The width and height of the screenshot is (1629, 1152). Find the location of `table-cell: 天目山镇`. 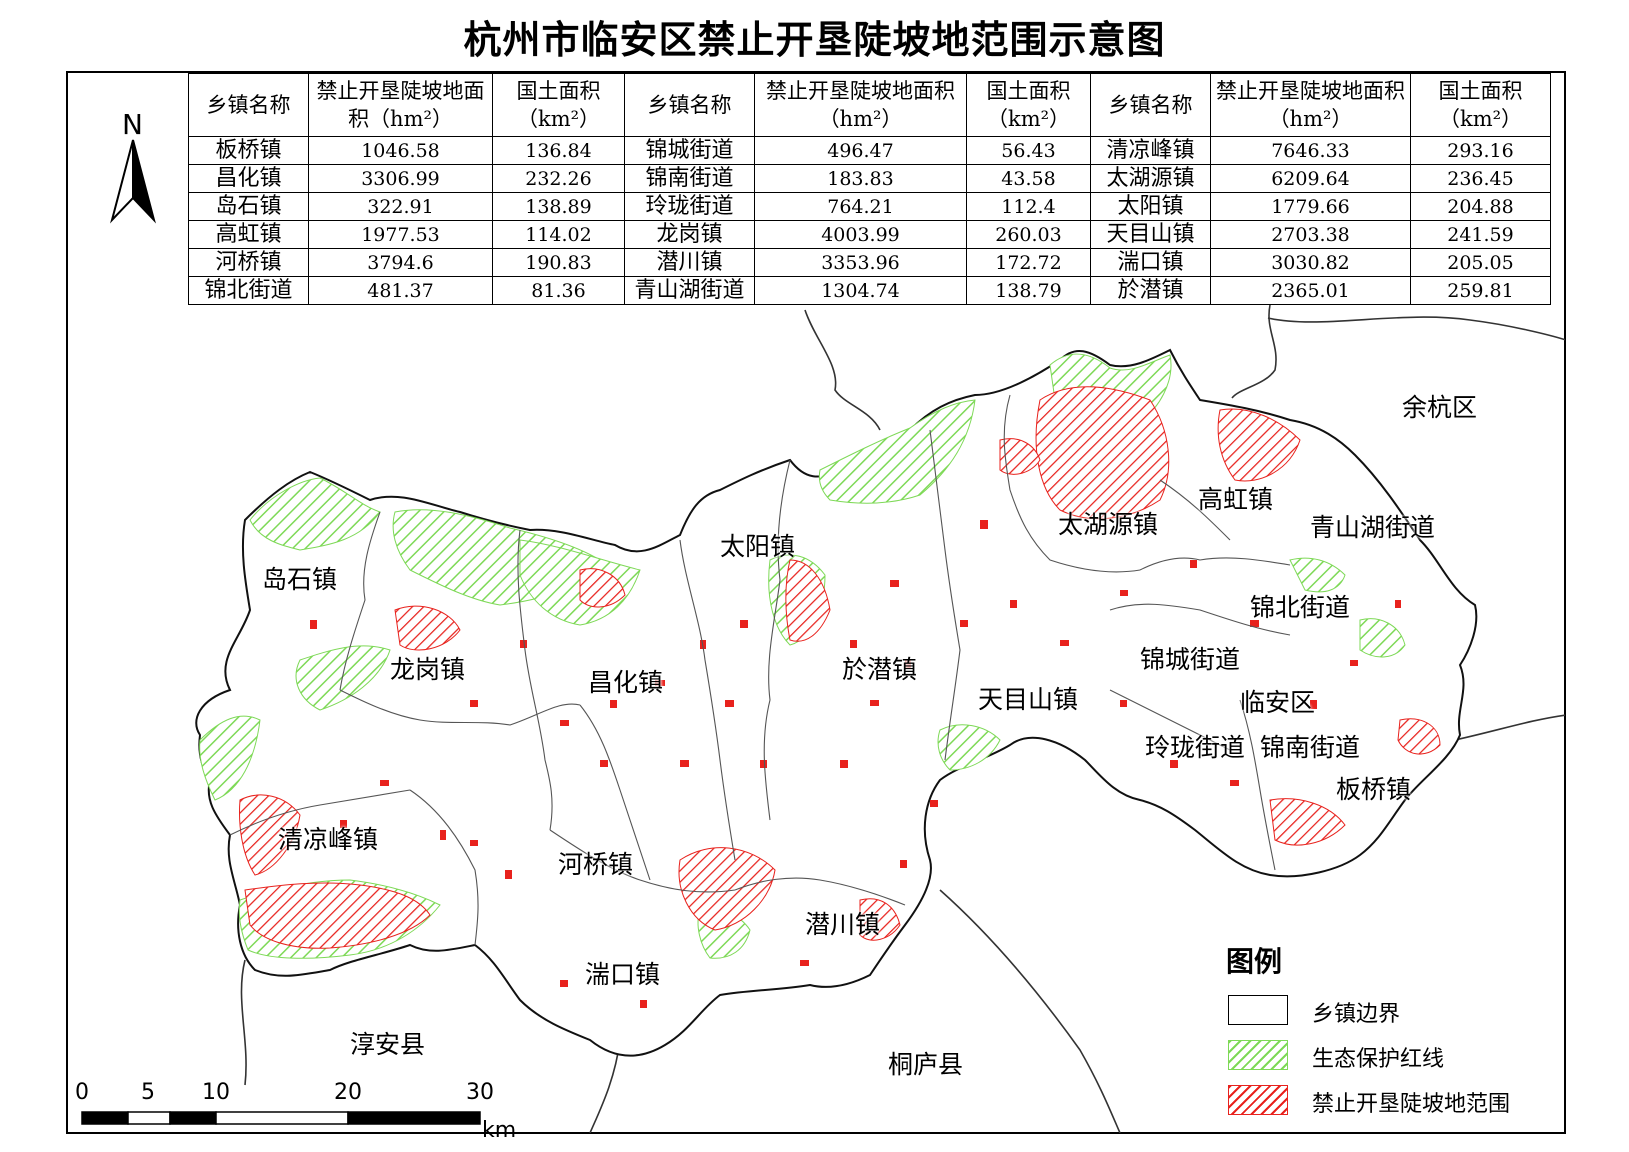

table-cell: 天目山镇 is located at coordinates (1150, 234).